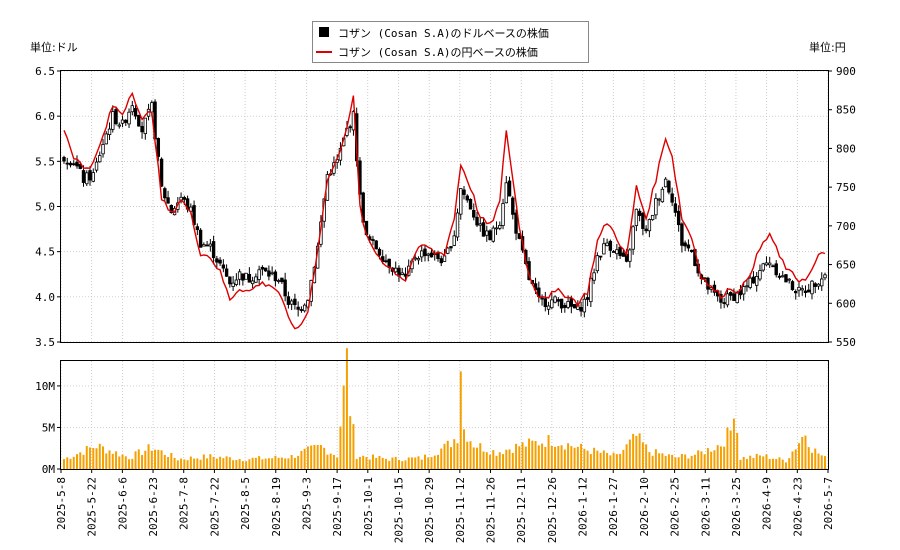 The width and height of the screenshot is (900, 550). I want to click on right-tick-label: 550, so click(846, 342).